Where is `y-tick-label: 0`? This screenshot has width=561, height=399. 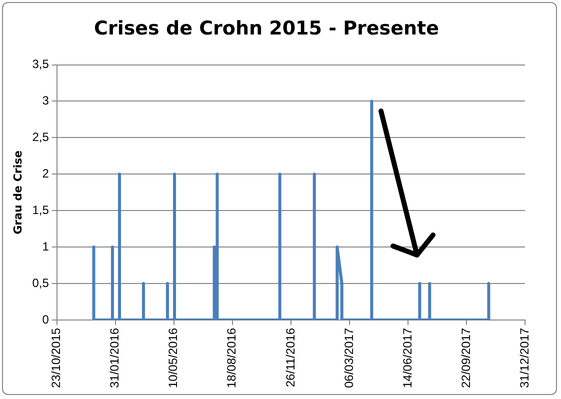
y-tick-label: 0 is located at coordinates (46, 319).